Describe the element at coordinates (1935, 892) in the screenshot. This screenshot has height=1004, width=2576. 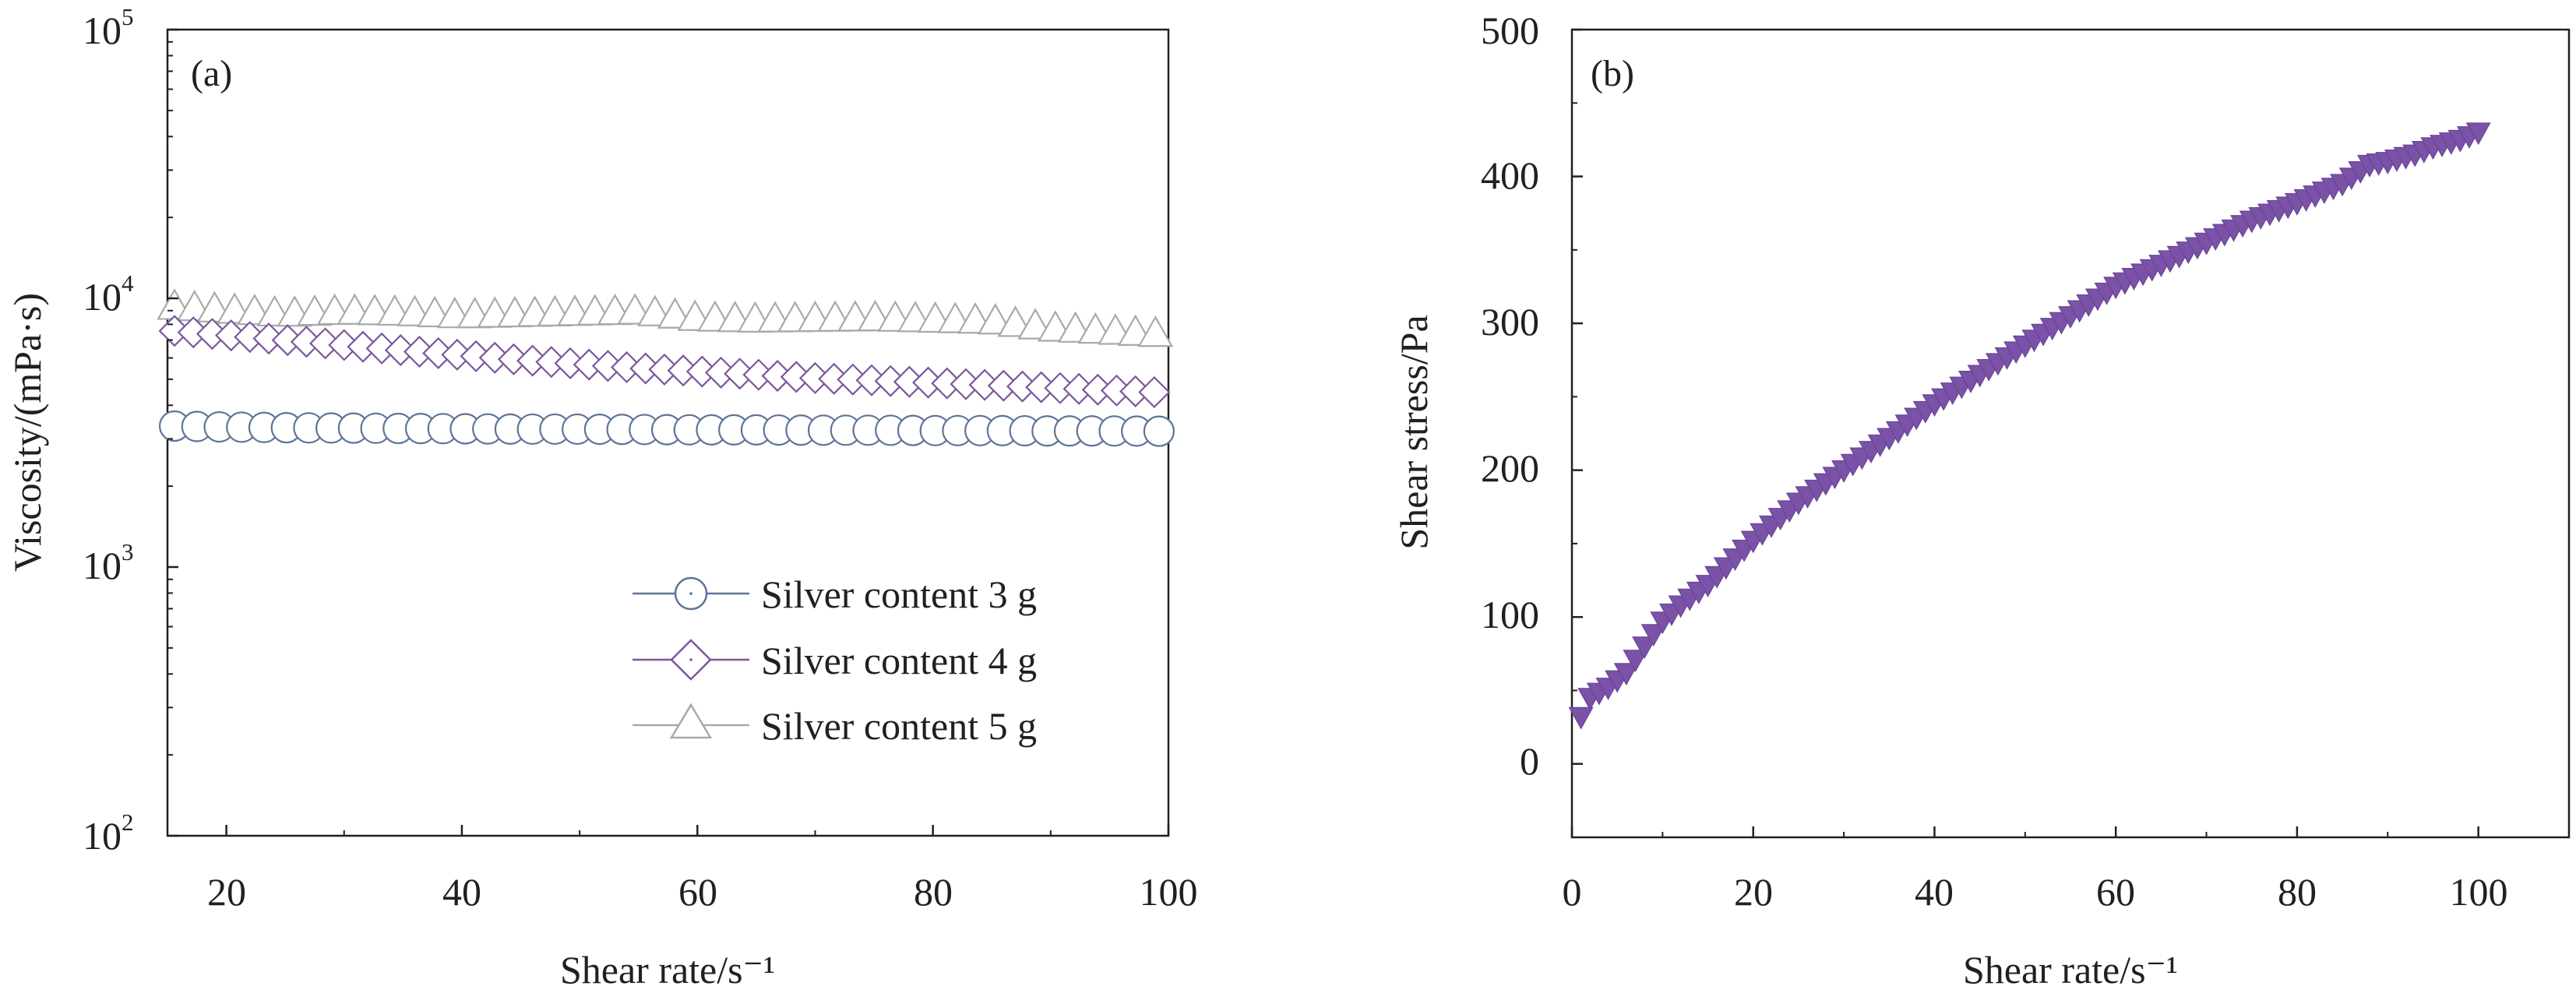
I see `chart-b-x-tick-label: 40` at that location.